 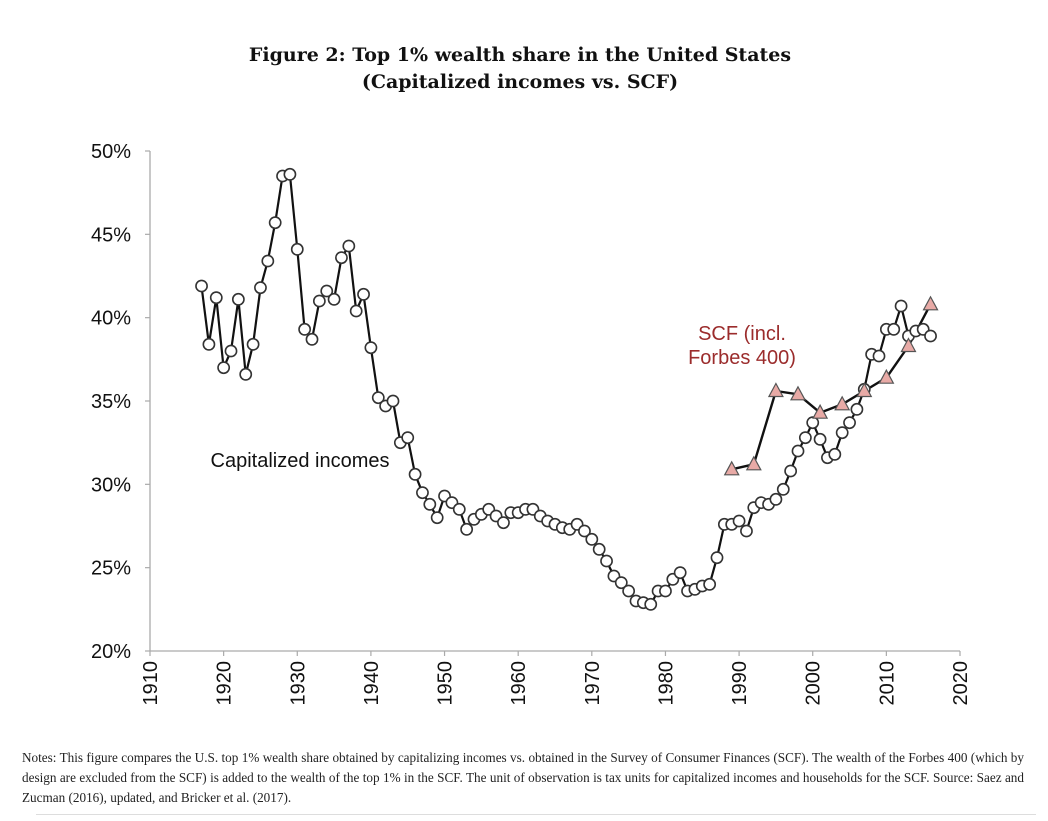 What do you see at coordinates (742, 358) in the screenshot?
I see `series-label-scf-line2: Forbes 400)` at bounding box center [742, 358].